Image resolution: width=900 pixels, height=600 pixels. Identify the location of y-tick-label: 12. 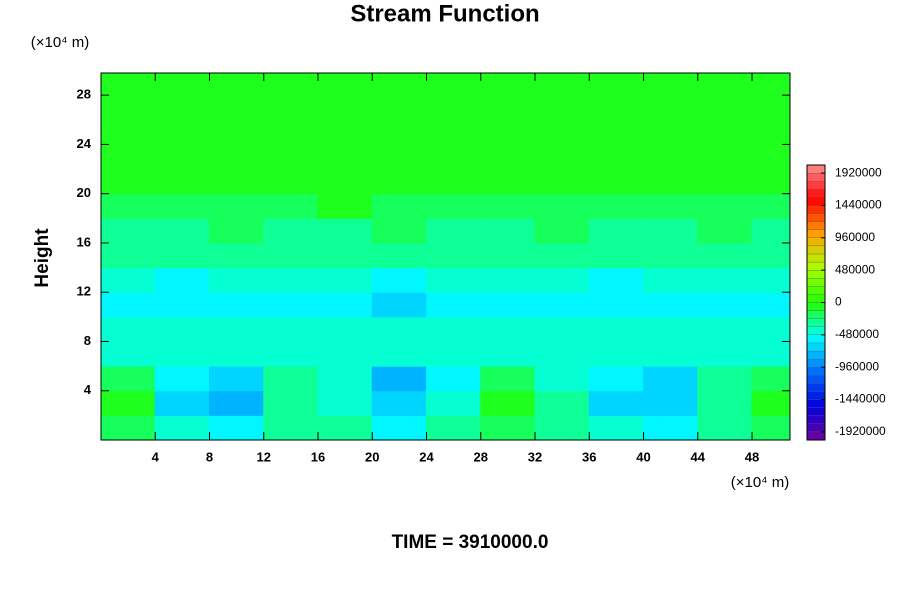
(84, 291).